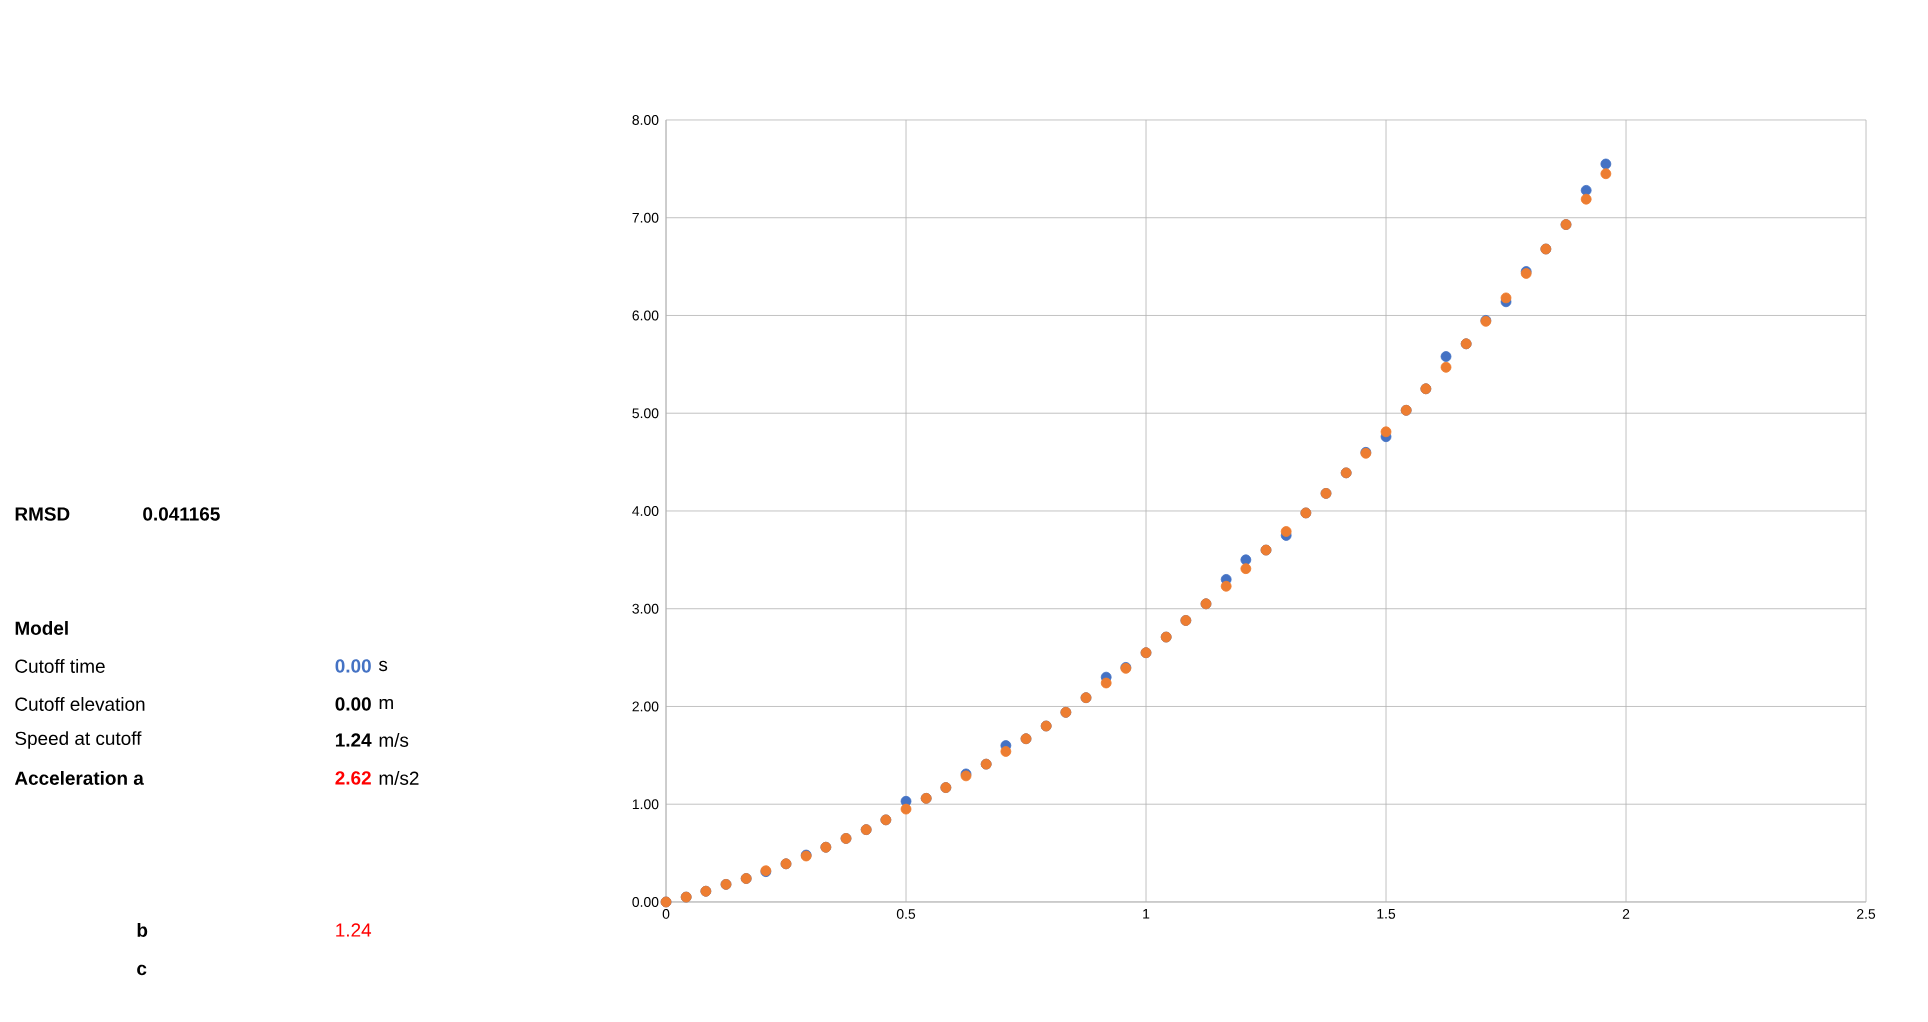  I want to click on text: m/s2, so click(399, 778).